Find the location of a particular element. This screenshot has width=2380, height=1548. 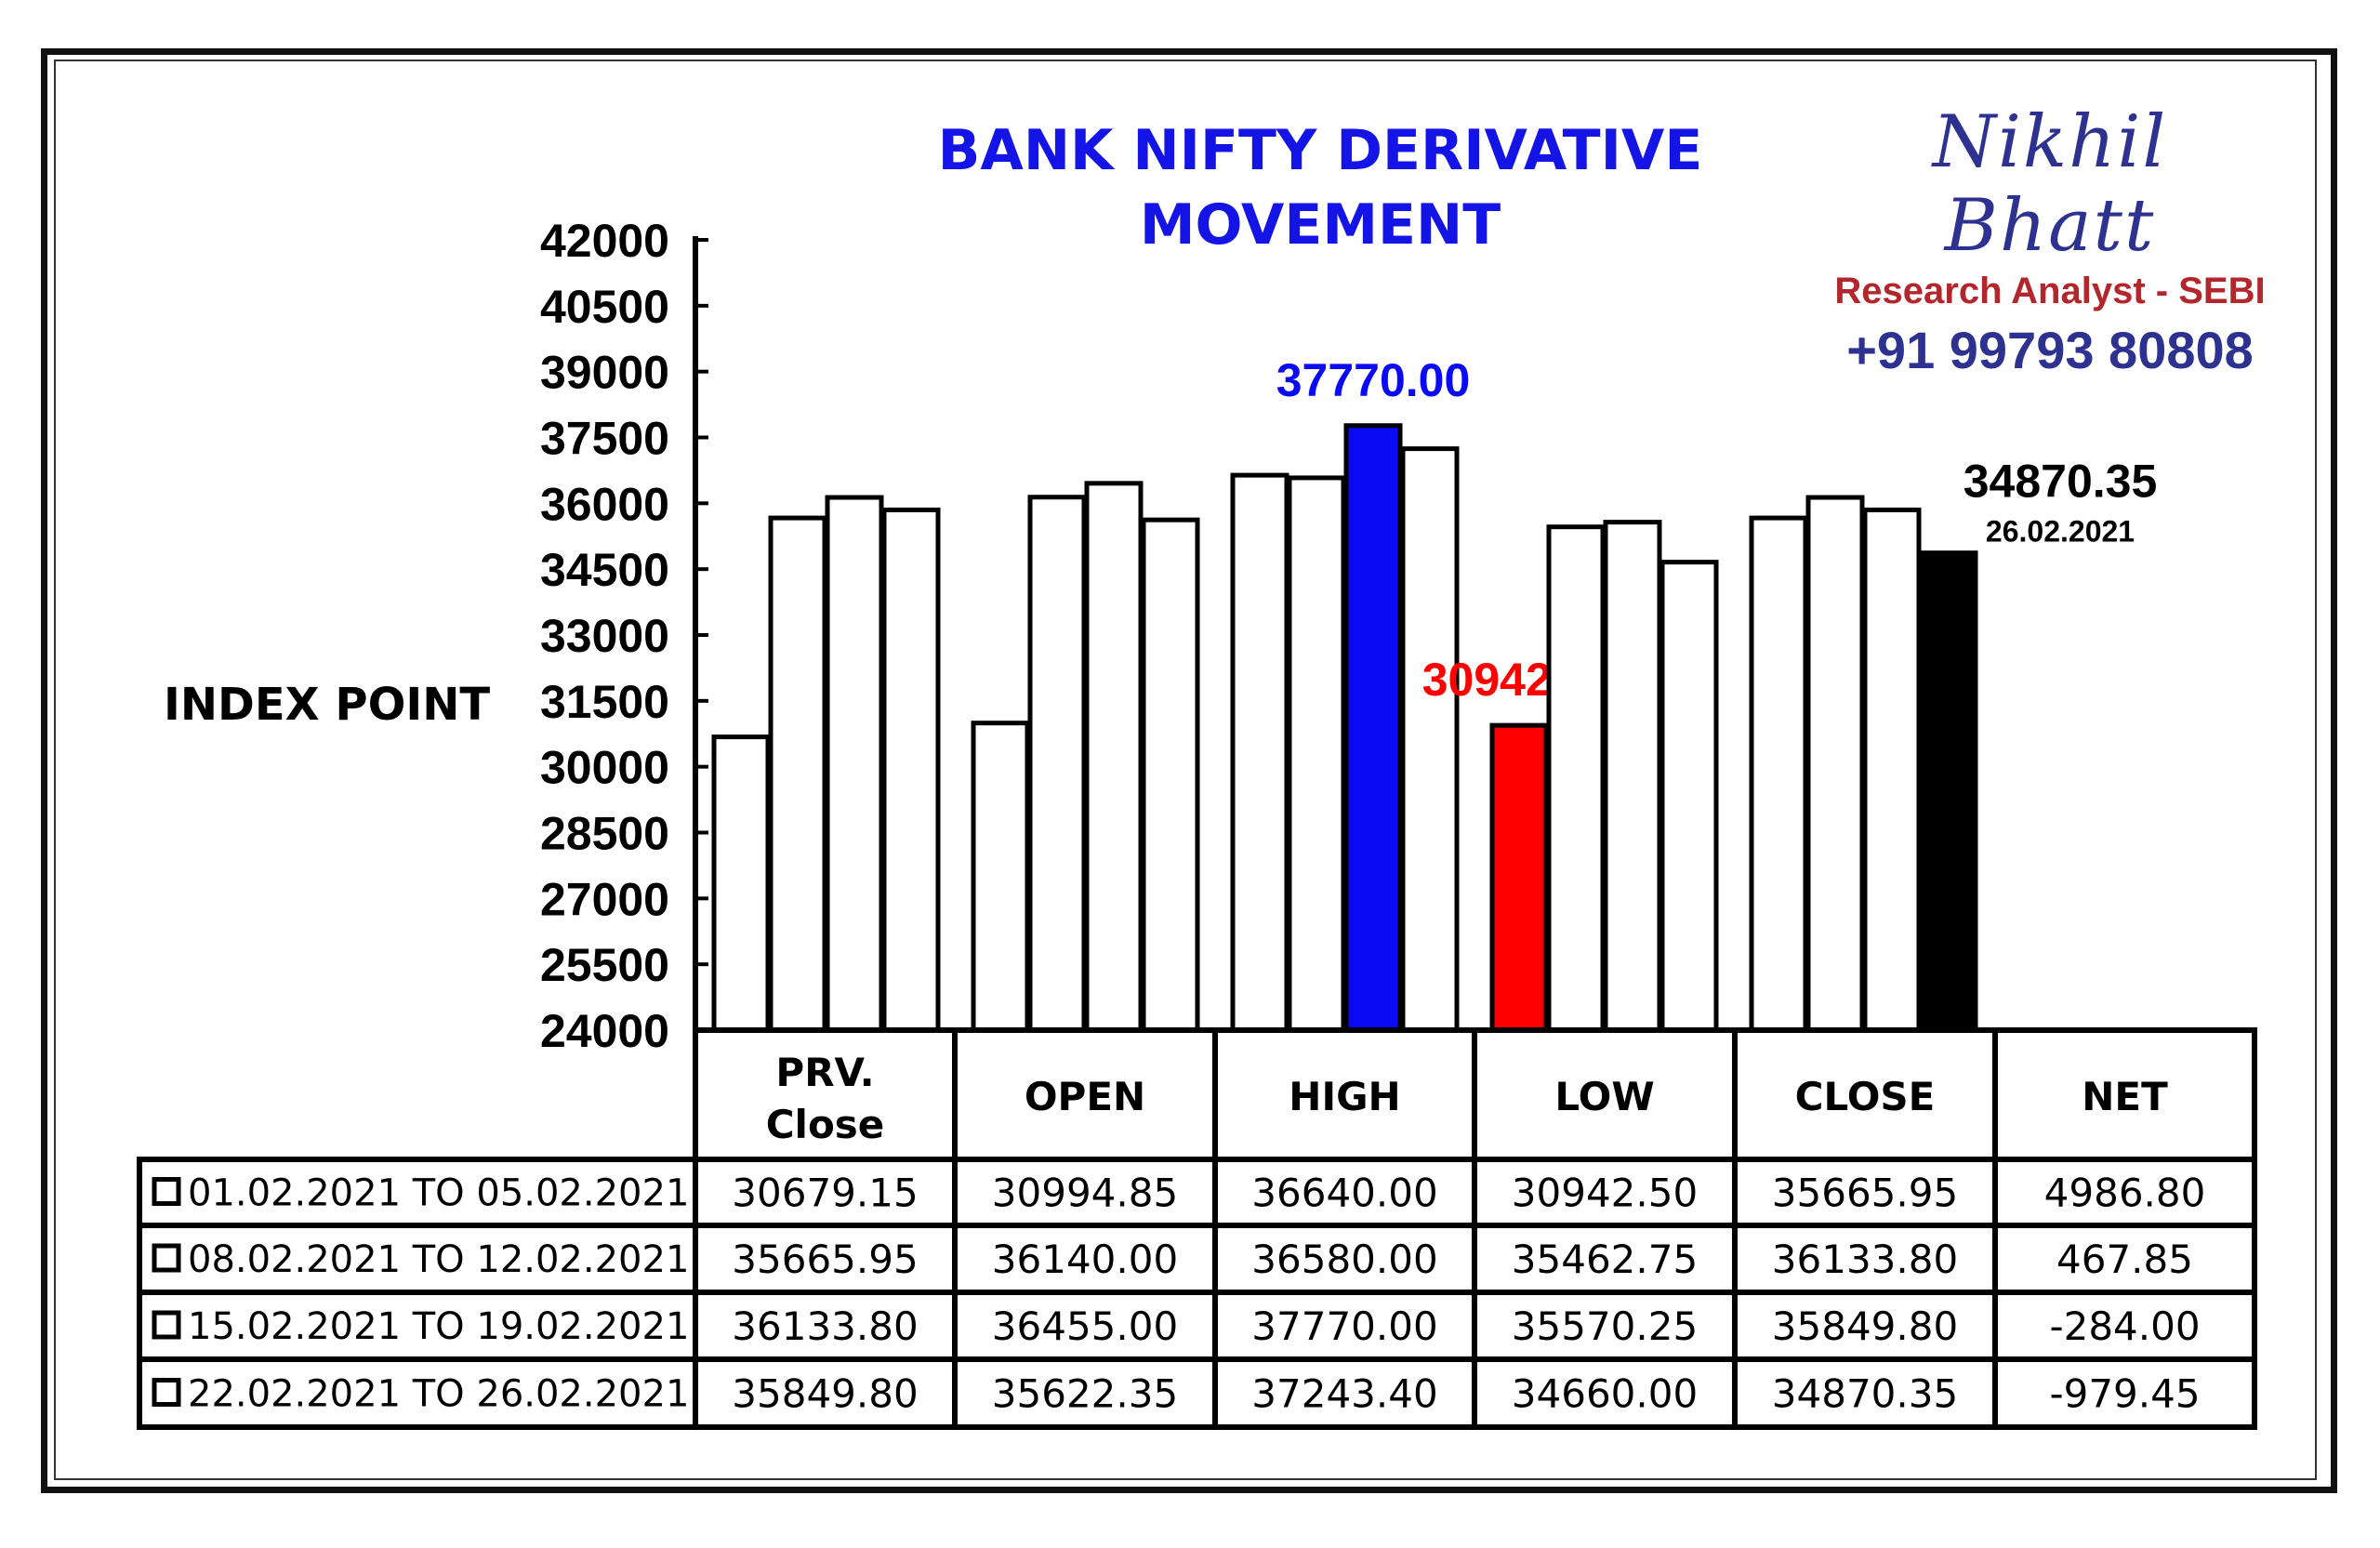

table-cell-value: 36140.00 is located at coordinates (1085, 1259).